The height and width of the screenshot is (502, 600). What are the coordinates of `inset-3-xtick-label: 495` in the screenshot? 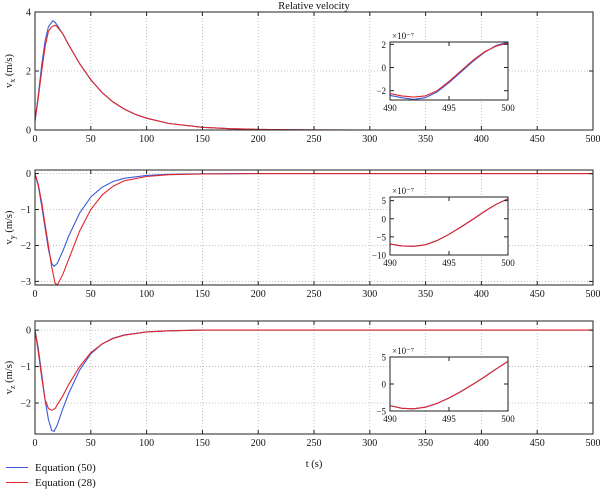 It's located at (449, 419).